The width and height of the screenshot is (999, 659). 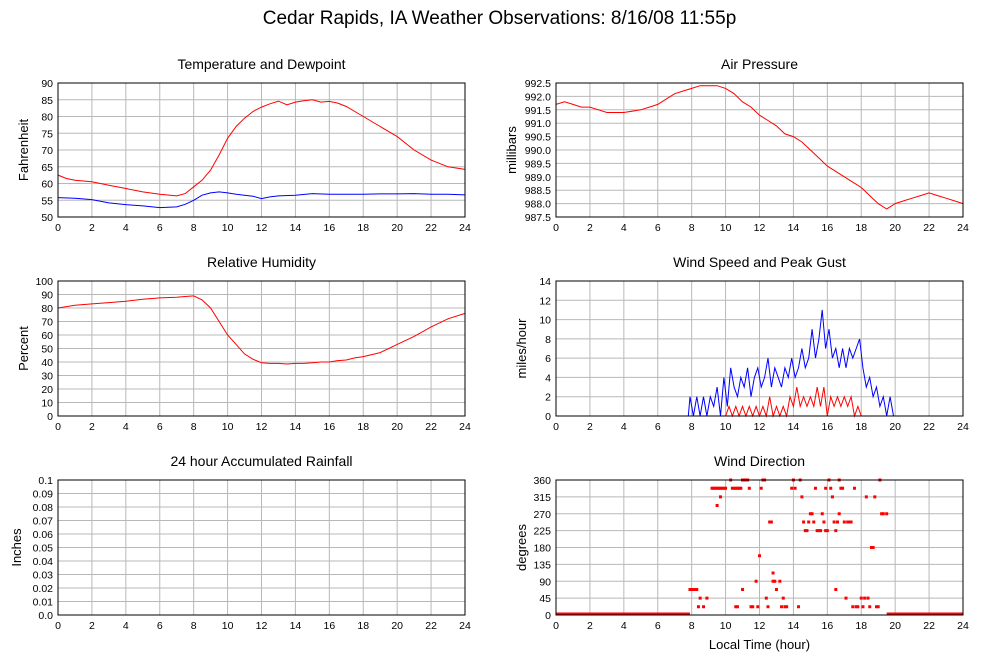 I want to click on x-tick-label: 10, so click(x=228, y=228).